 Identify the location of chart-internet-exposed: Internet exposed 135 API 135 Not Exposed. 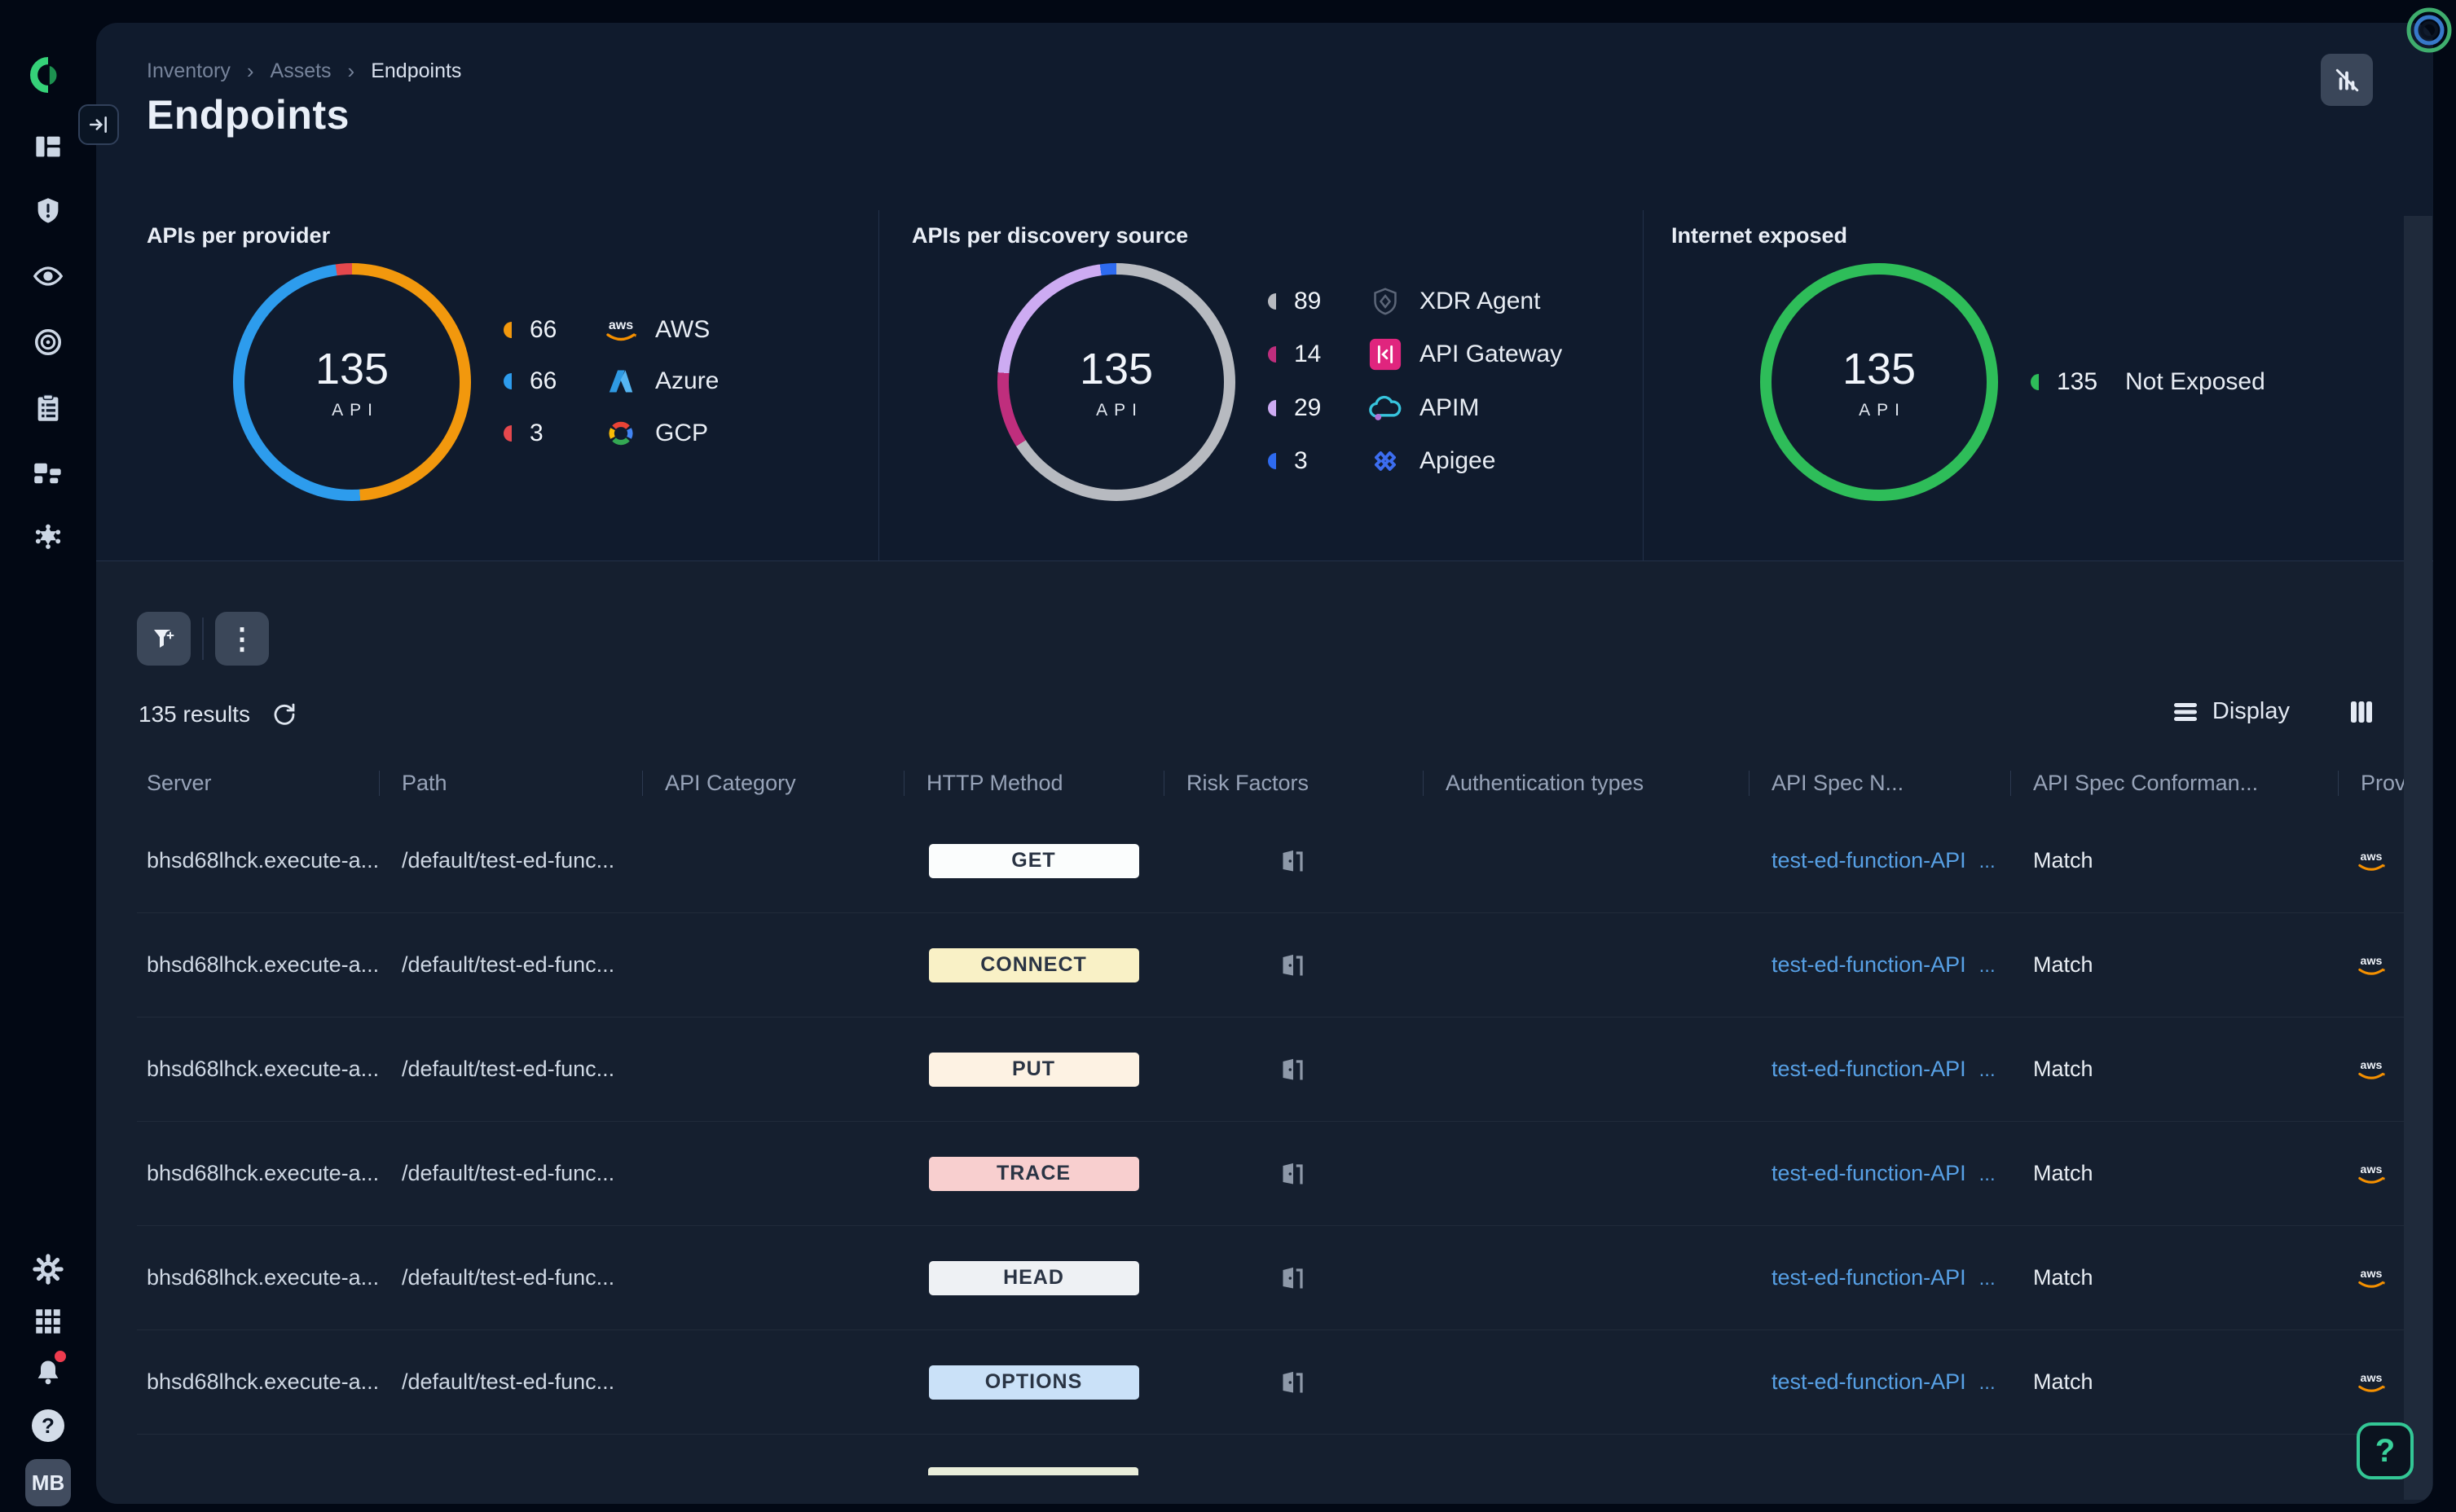
(2037, 385).